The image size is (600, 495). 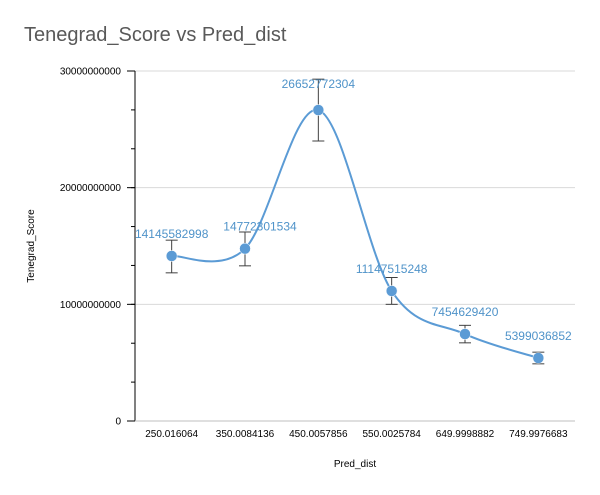 What do you see at coordinates (465, 312) in the screenshot?
I see `data-label: 7454629420` at bounding box center [465, 312].